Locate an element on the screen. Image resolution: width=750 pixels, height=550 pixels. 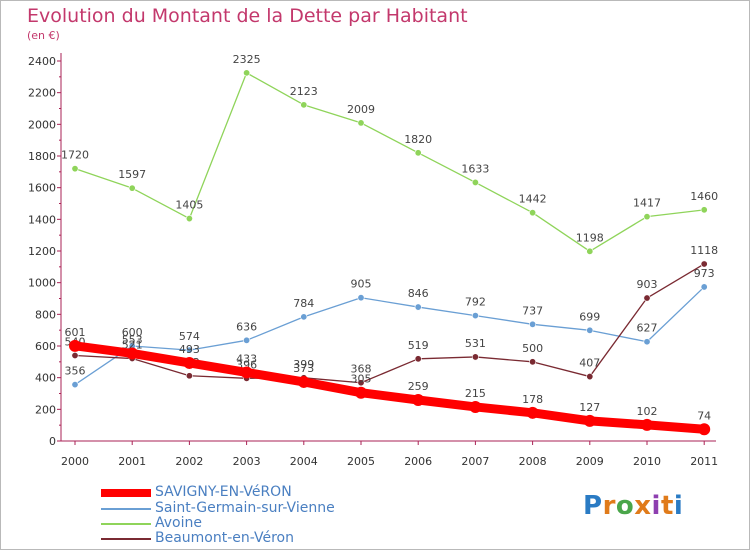
data-label: 1405 is located at coordinates (189, 205).